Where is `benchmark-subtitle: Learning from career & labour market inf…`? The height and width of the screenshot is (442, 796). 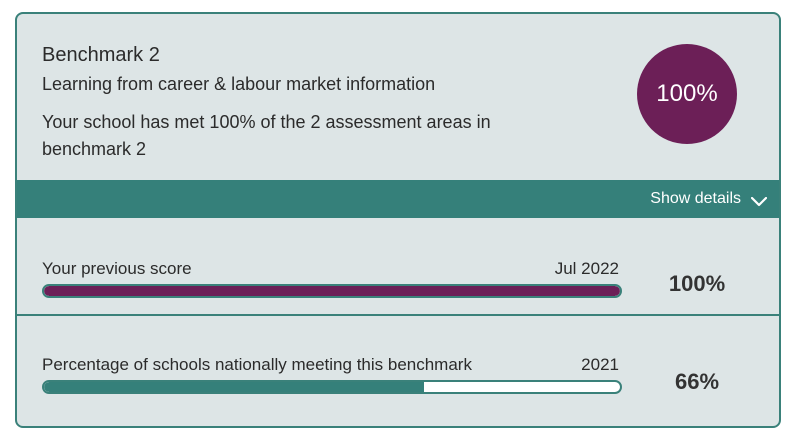 benchmark-subtitle: Learning from career & labour market inf… is located at coordinates (239, 84).